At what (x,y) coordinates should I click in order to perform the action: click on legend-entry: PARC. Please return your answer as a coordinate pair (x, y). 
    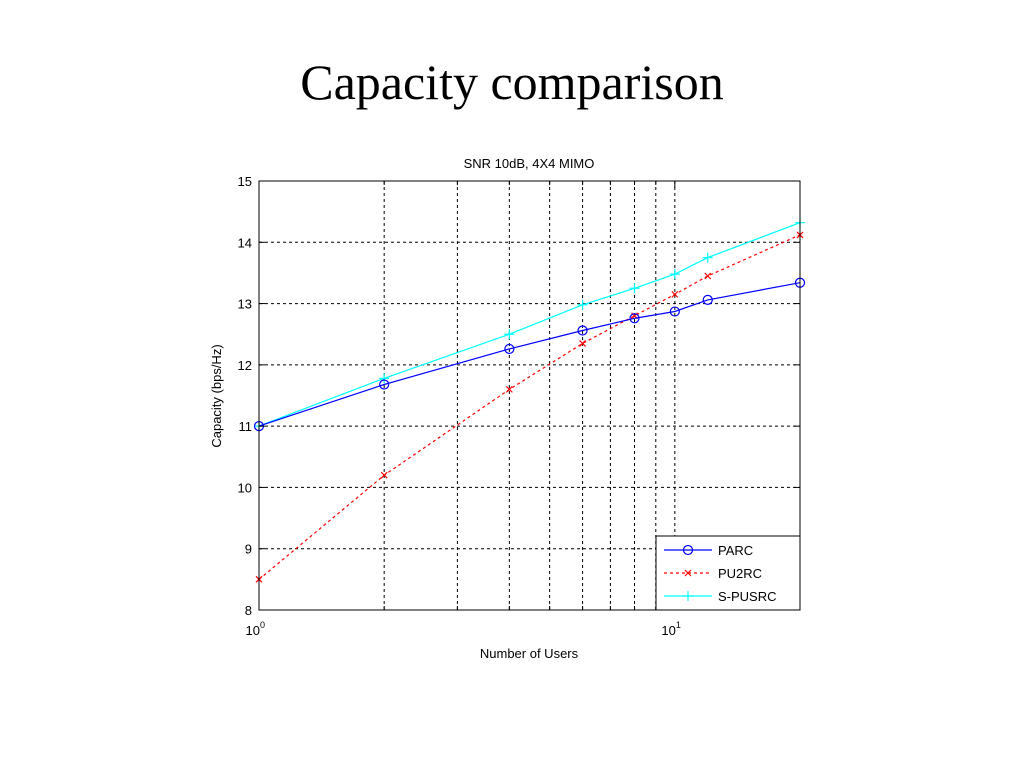
    Looking at the image, I should click on (708, 550).